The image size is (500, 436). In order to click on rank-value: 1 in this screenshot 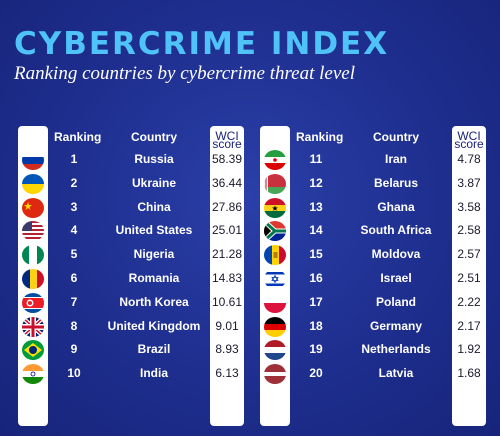, I will do `click(74, 159)`.